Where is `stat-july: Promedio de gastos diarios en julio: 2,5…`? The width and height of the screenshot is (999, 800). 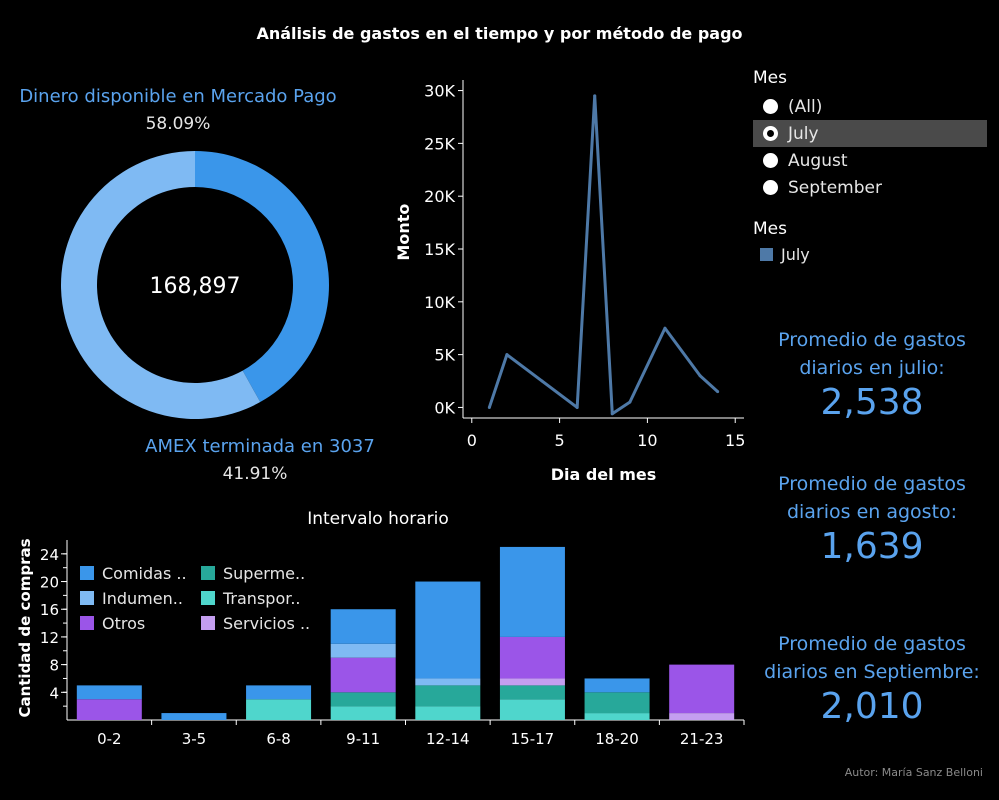
stat-july: Promedio de gastos diarios en julio: 2,5… is located at coordinates (872, 374).